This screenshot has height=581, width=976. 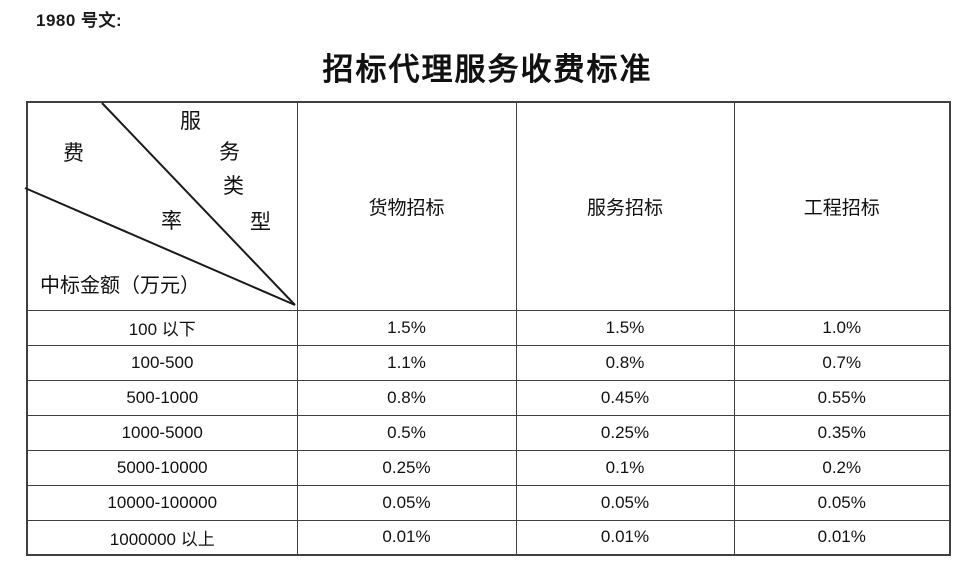 I want to click on column-header-service-bidding: 服务招标, so click(x=625, y=206).